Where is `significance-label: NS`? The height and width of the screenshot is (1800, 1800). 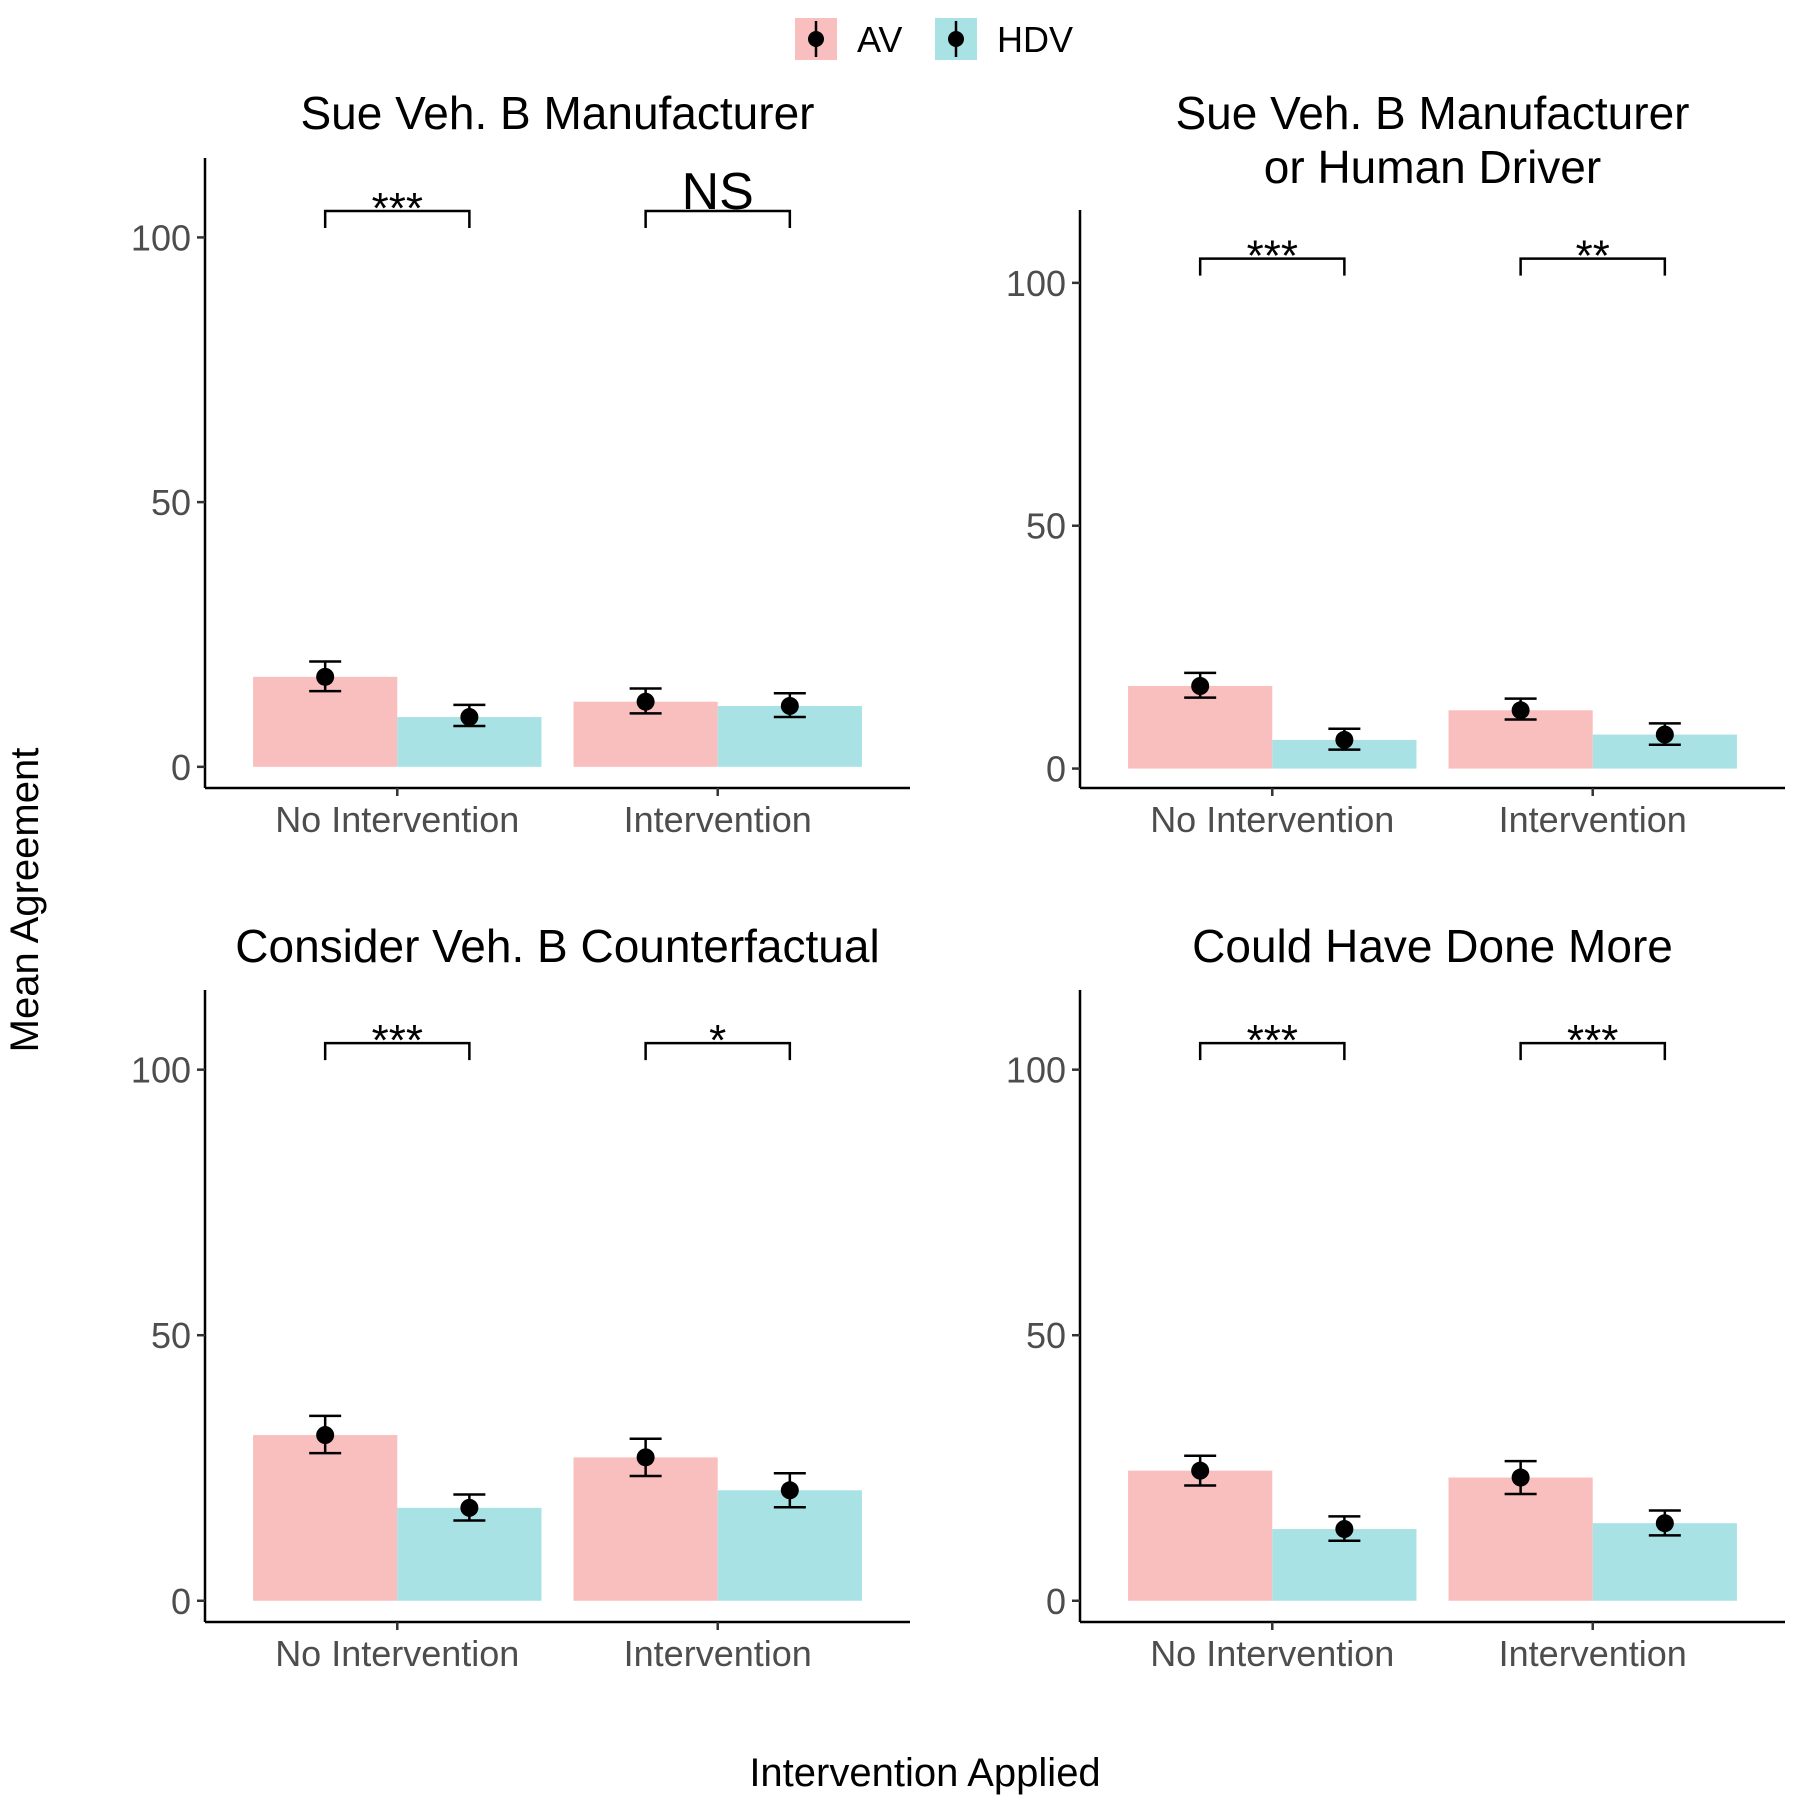
significance-label: NS is located at coordinates (718, 192).